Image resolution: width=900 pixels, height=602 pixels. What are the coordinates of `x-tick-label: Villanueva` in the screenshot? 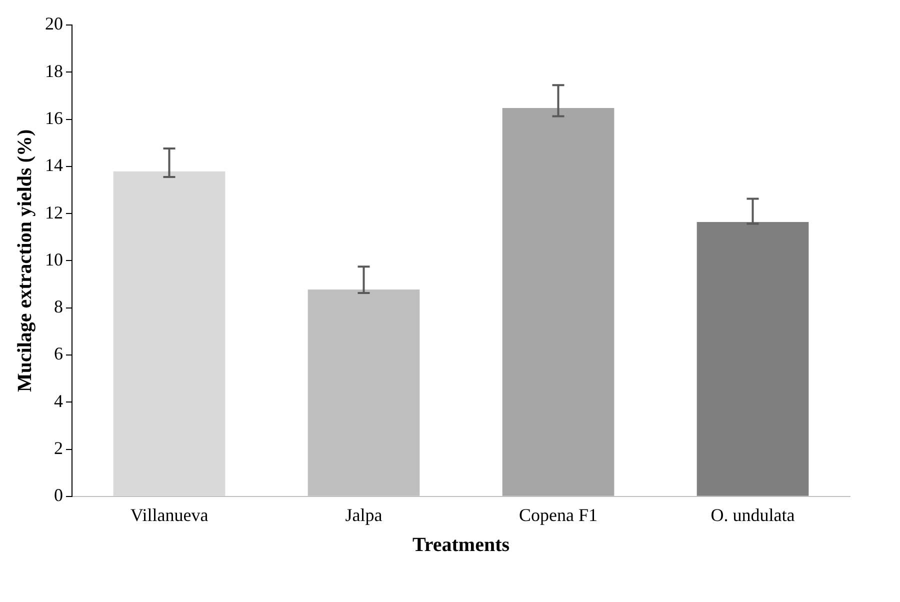 It's located at (169, 514).